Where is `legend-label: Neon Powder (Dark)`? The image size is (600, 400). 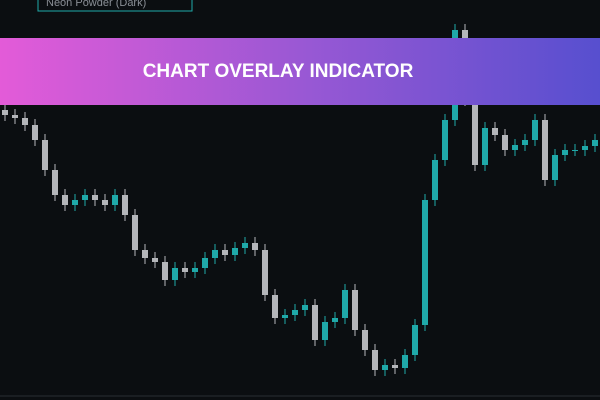 legend-label: Neon Powder (Dark) is located at coordinates (96, 4).